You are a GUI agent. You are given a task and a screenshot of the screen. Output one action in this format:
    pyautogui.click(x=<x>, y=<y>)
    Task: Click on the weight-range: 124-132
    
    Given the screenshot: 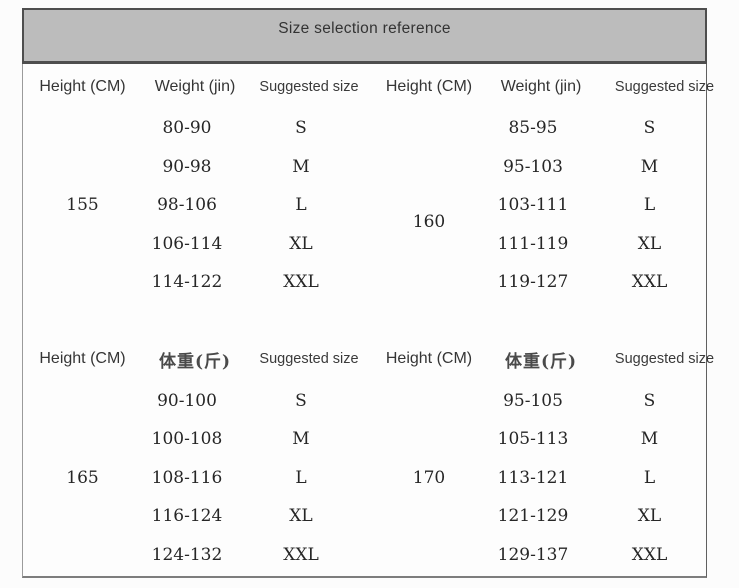 What is the action you would take?
    pyautogui.click(x=187, y=554)
    